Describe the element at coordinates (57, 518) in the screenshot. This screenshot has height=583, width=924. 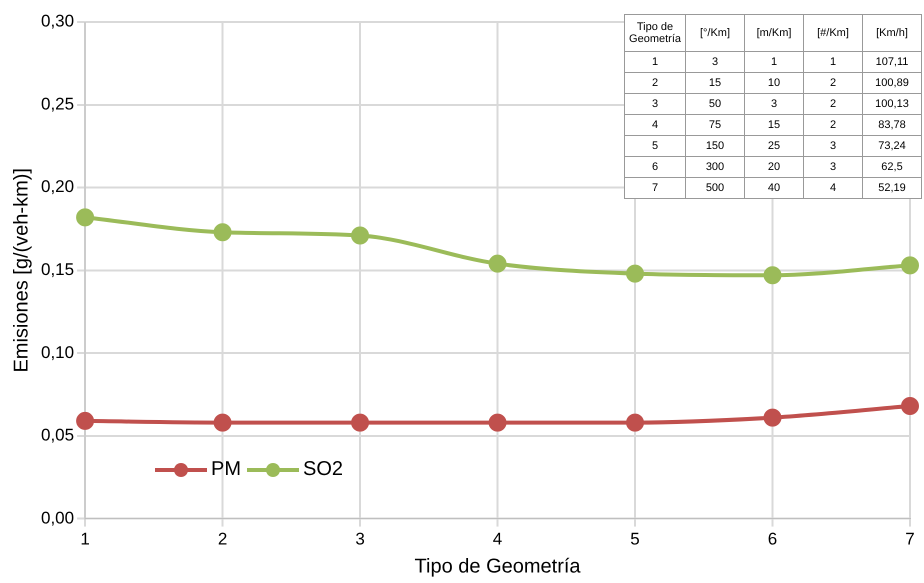
I see `y-tick-label: 0,00` at that location.